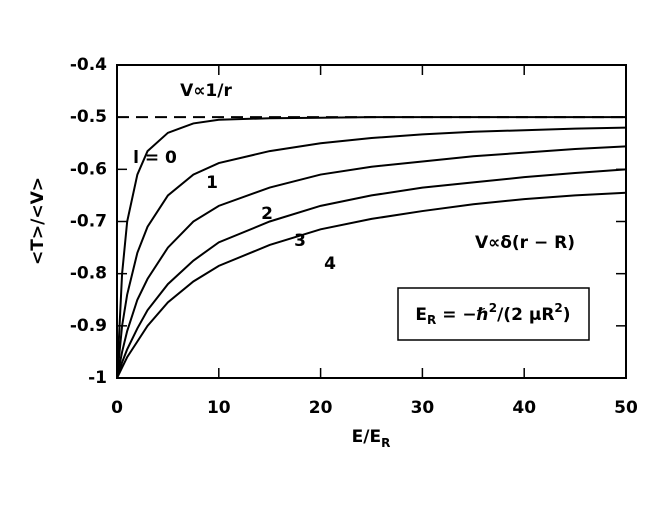 The image size is (654, 505). I want to click on x-tick-label: 10, so click(219, 408).